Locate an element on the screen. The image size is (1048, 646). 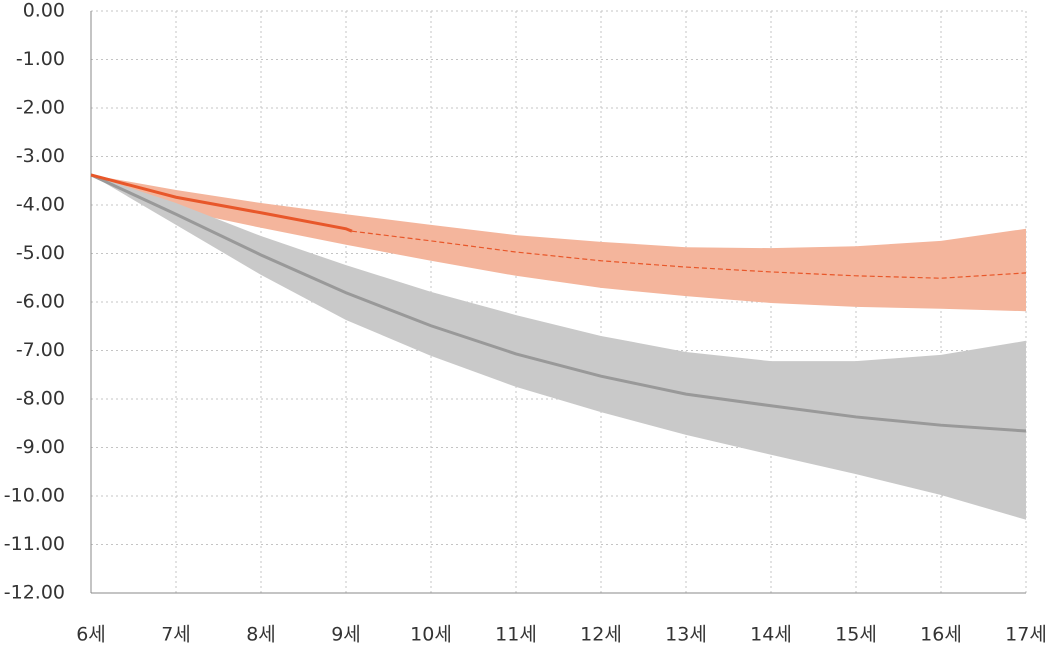
y-tick-label: -5.00 is located at coordinates (40, 253).